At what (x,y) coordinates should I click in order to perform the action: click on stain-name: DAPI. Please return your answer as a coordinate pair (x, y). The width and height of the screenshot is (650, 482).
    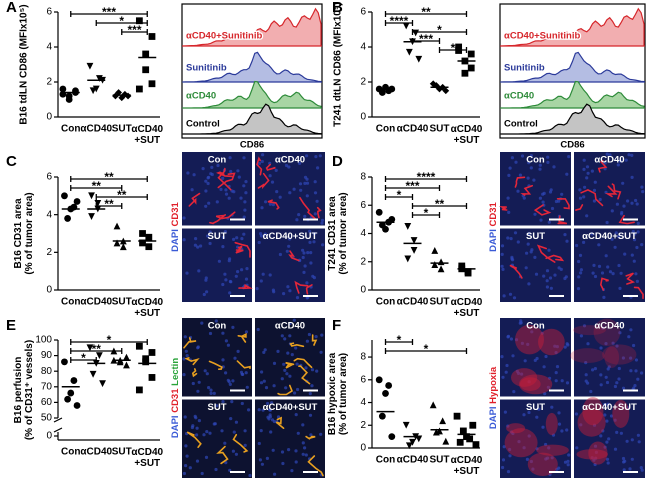
    Looking at the image, I should click on (493, 240).